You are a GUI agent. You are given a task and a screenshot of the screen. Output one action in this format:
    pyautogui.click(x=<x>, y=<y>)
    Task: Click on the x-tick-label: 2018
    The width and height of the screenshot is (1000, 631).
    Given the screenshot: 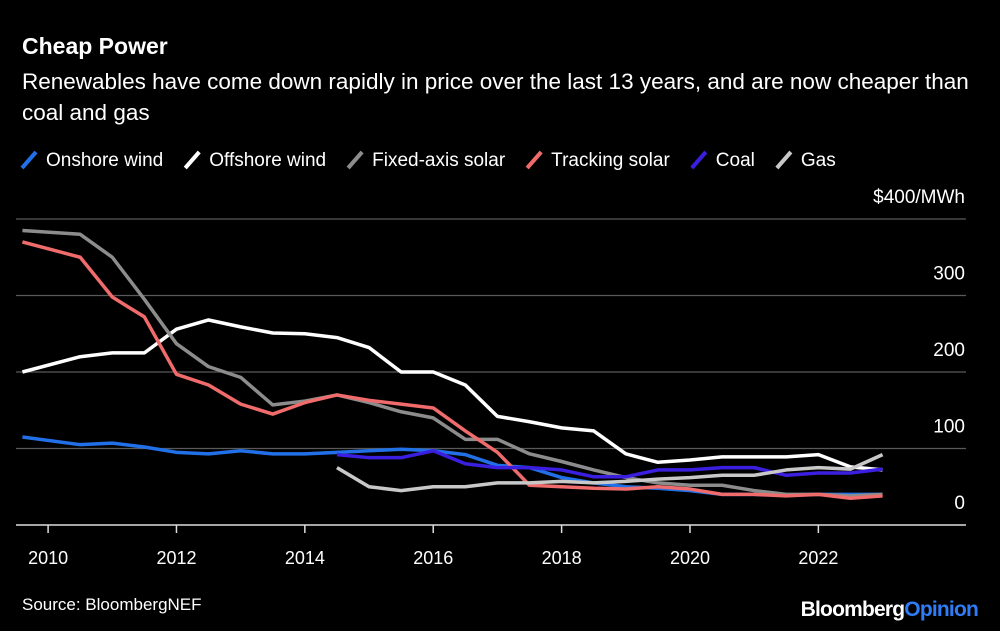 What is the action you would take?
    pyautogui.click(x=562, y=558)
    